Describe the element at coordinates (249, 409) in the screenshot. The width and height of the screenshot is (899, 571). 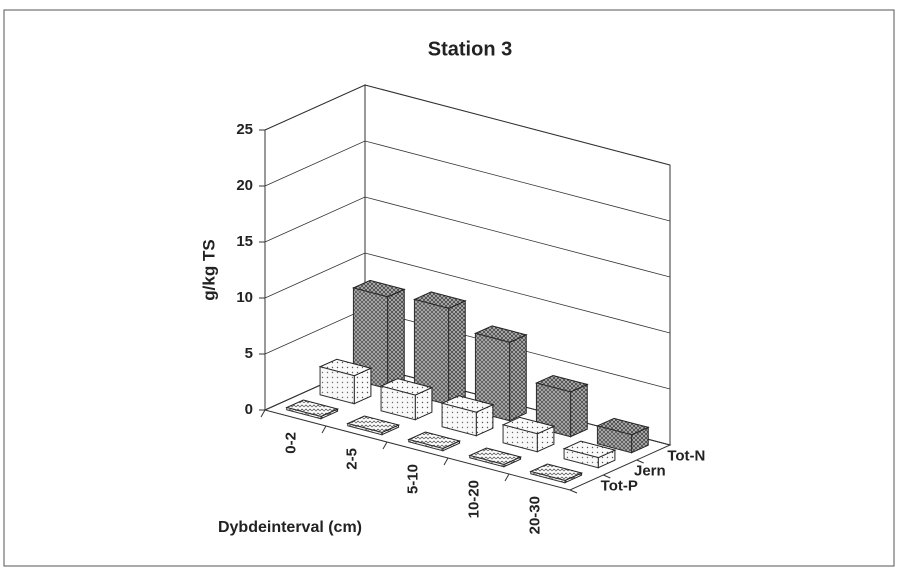
I see `y-tick-label: 0` at that location.